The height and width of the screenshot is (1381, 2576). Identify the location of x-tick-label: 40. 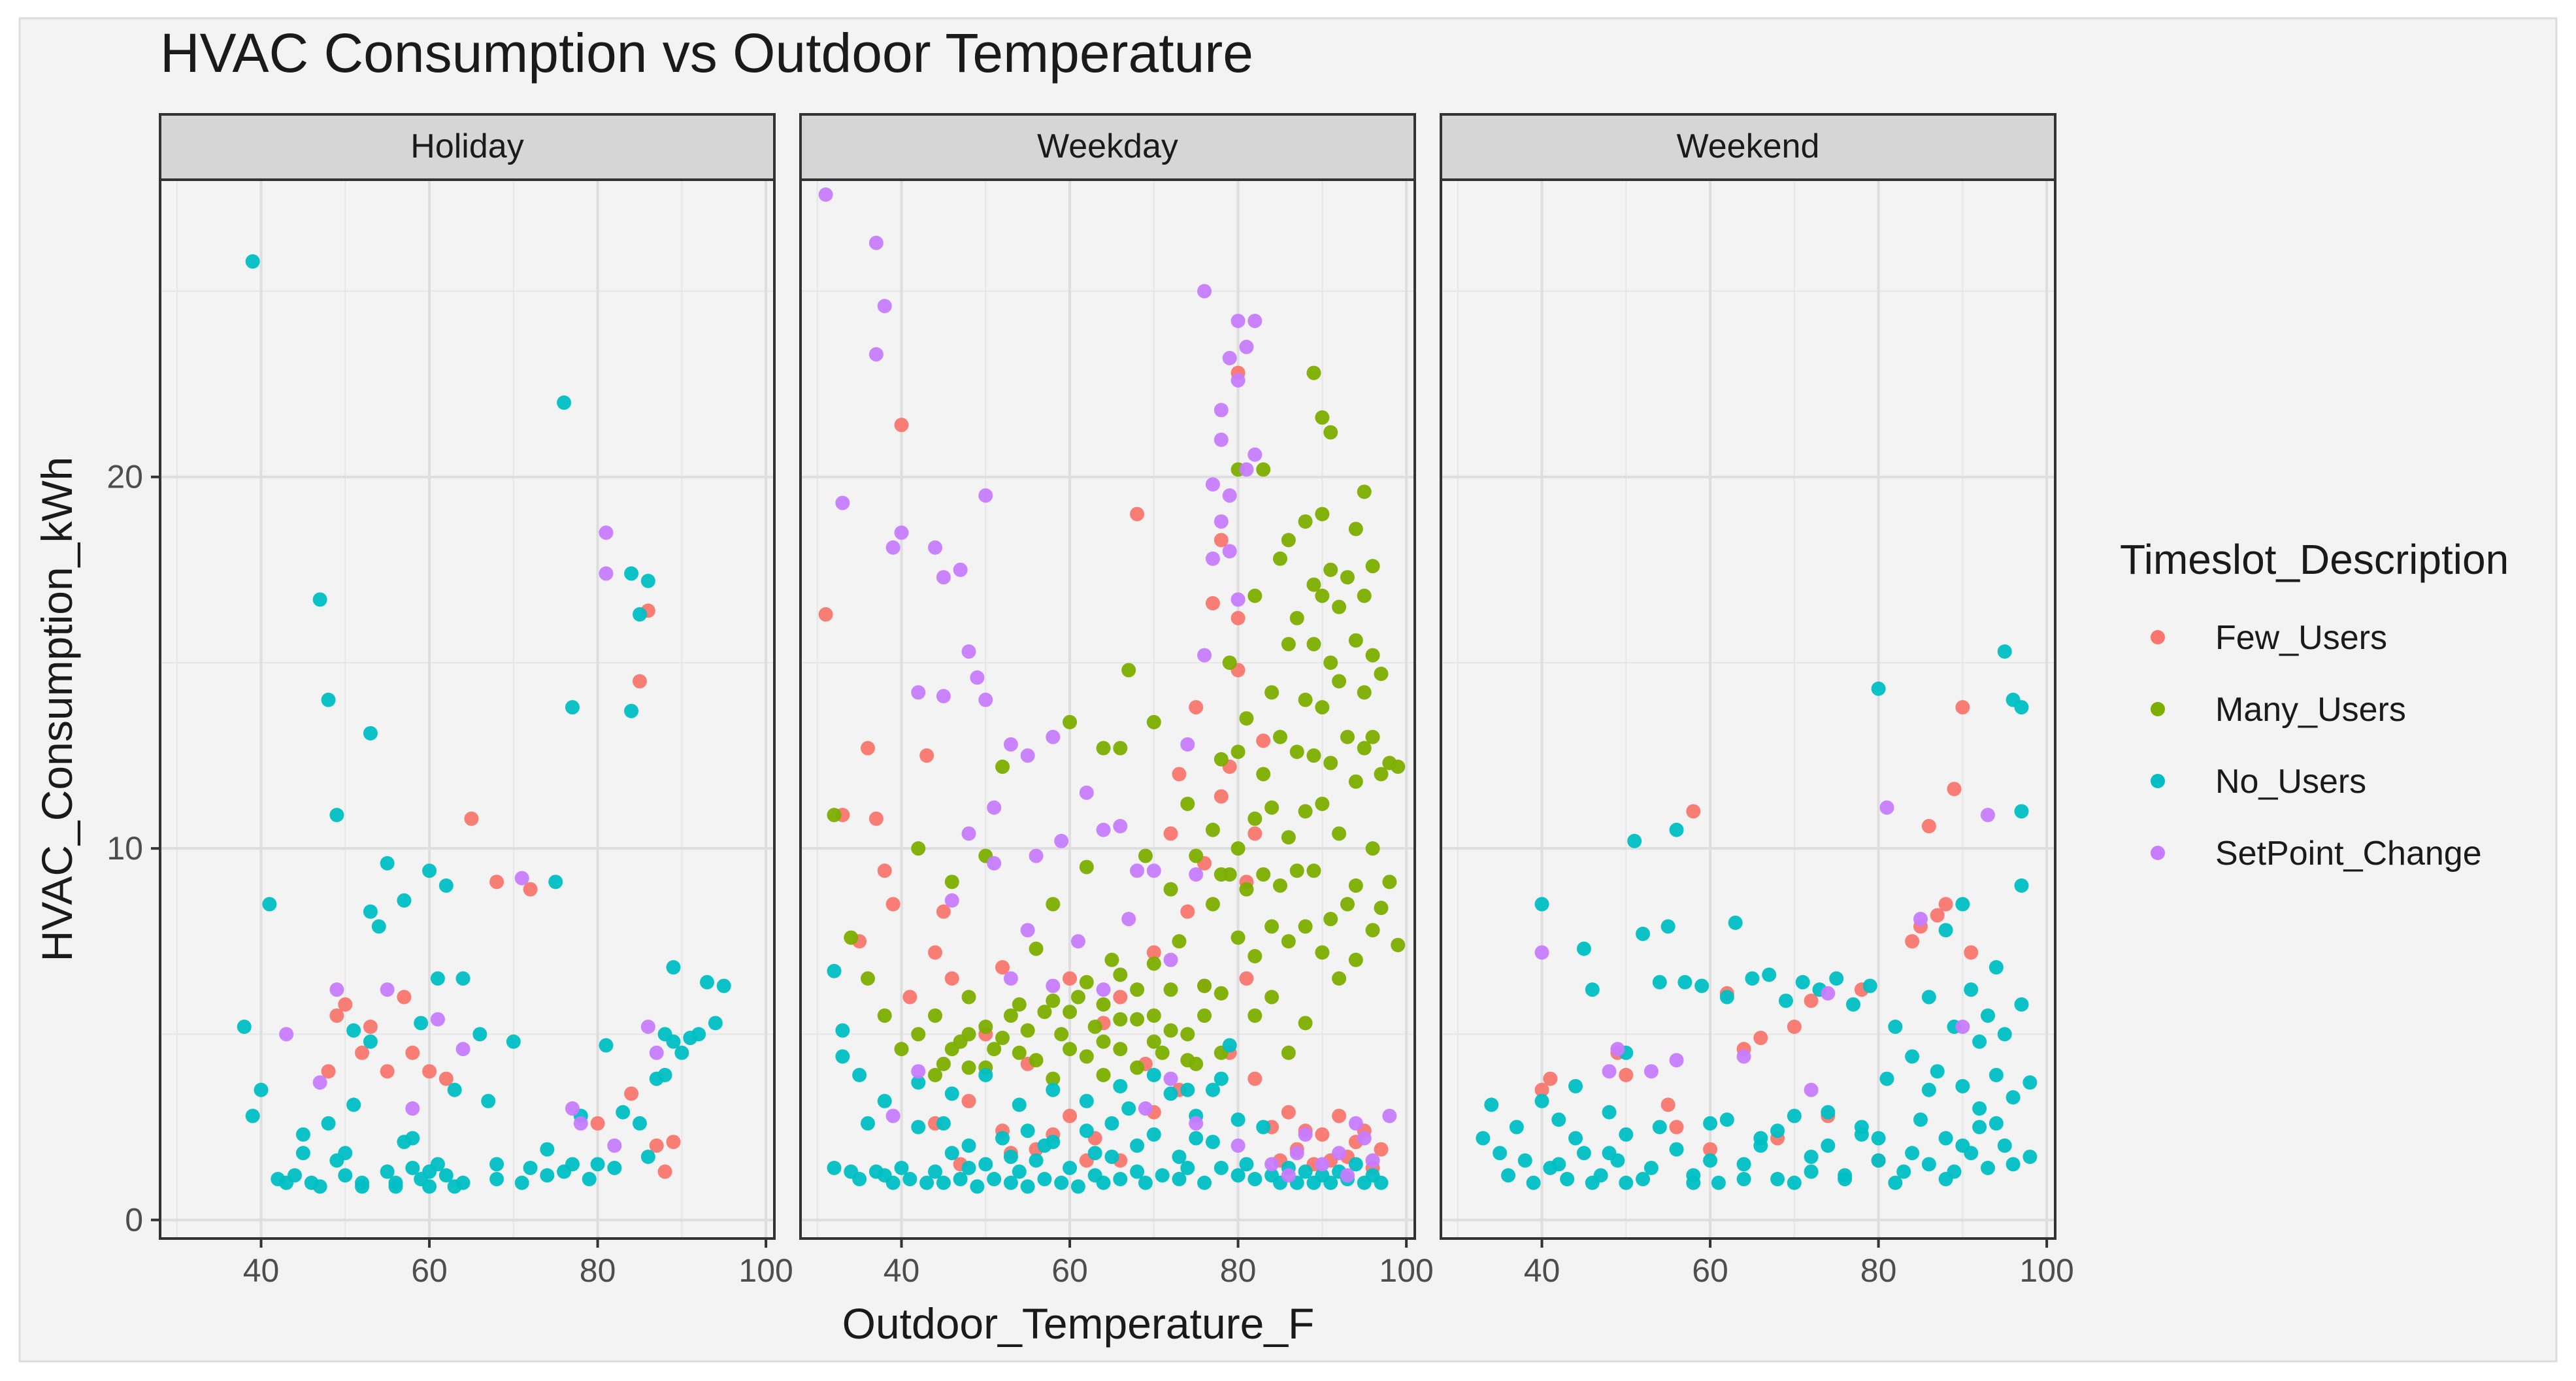
(901, 1270).